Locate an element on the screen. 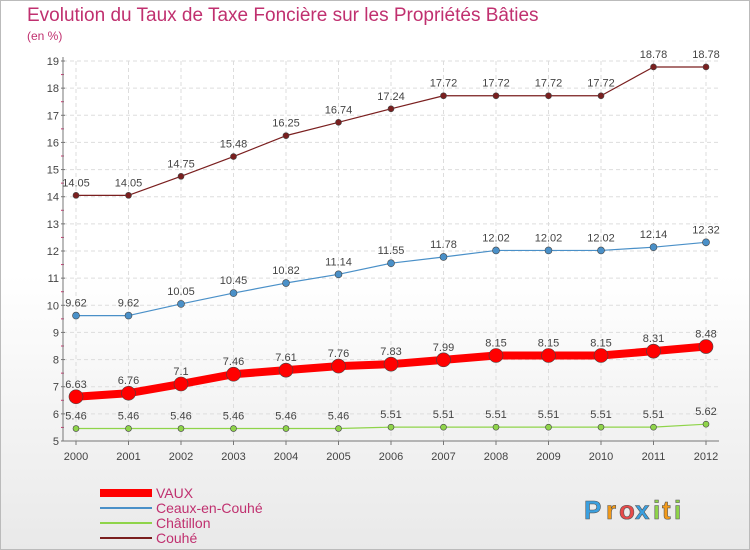 The width and height of the screenshot is (750, 550). data-label: 10.82 is located at coordinates (286, 271).